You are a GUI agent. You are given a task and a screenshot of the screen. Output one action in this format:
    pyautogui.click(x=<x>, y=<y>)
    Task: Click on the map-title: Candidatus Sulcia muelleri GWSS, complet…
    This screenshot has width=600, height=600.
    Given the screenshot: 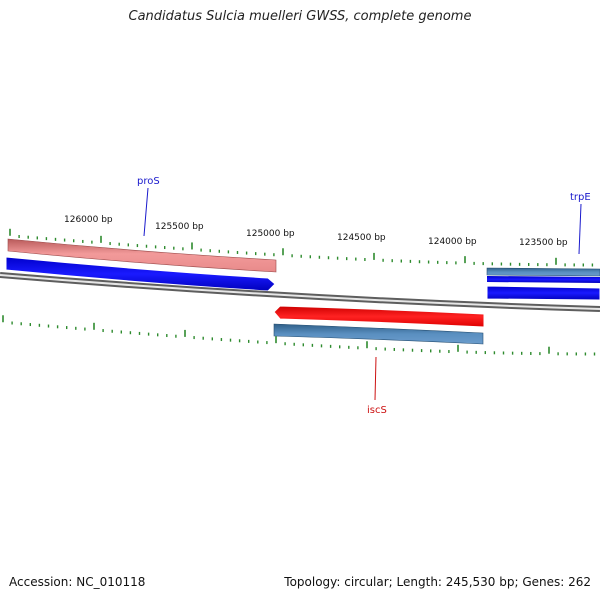 What is the action you would take?
    pyautogui.click(x=300, y=16)
    